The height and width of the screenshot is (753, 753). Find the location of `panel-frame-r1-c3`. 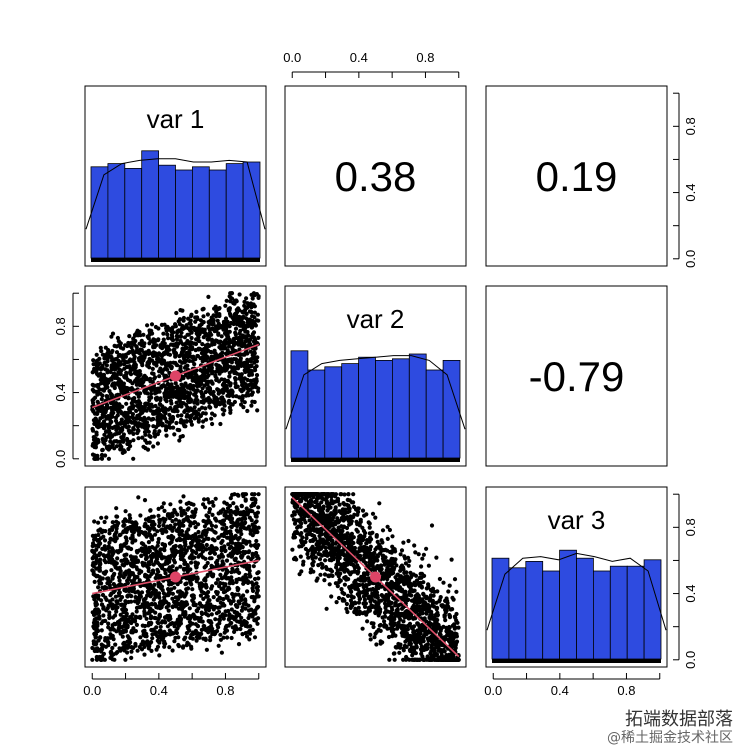

panel-frame-r1-c3 is located at coordinates (576, 176).